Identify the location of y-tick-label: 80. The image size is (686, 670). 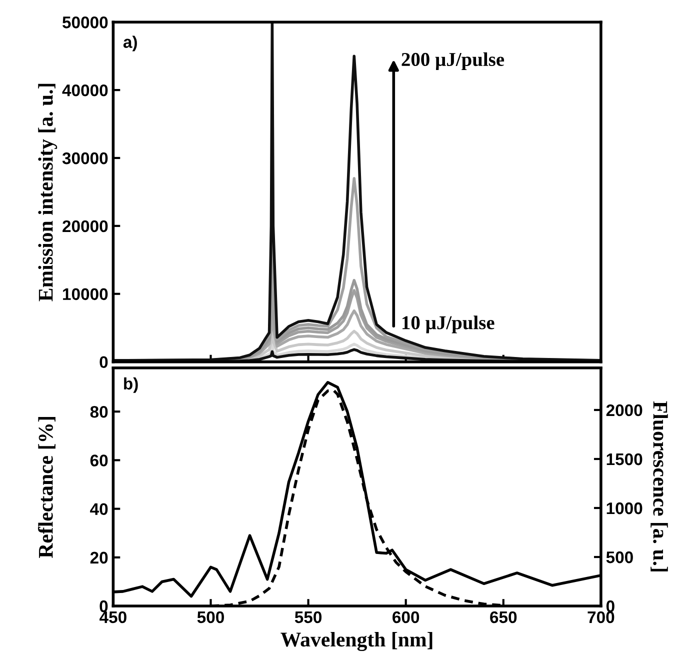
(99, 412).